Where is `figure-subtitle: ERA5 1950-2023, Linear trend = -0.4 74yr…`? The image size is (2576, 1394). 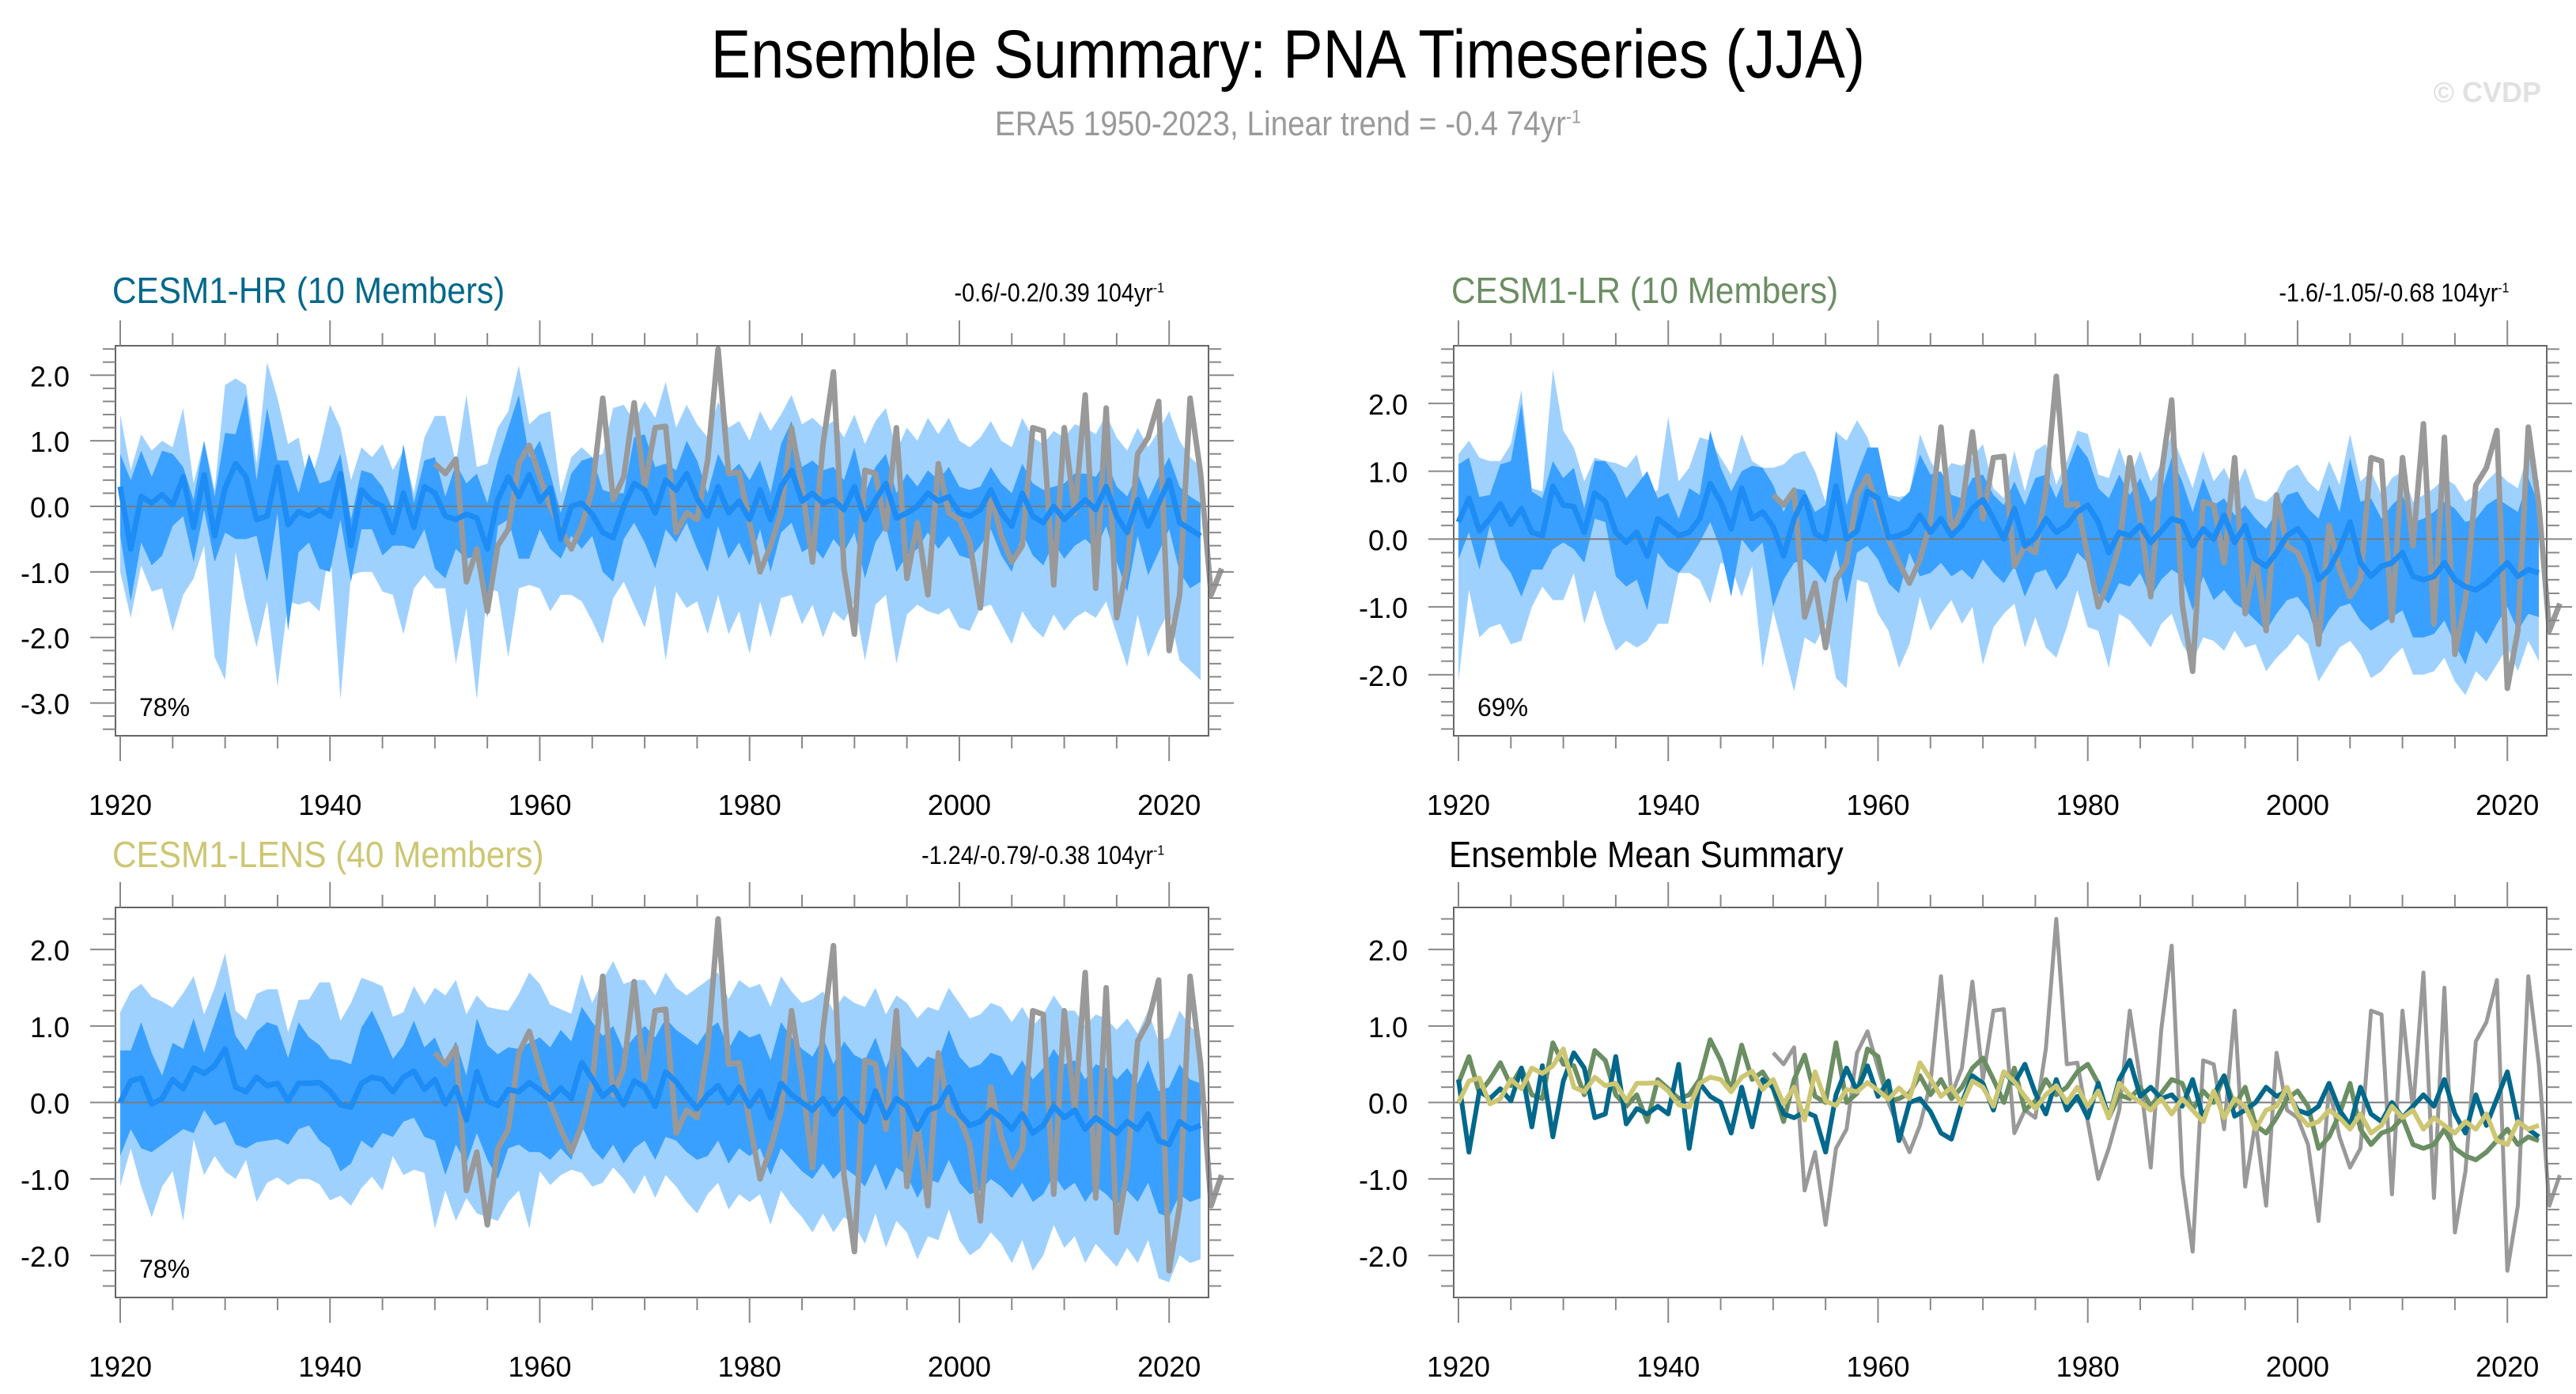 figure-subtitle: ERA5 1950-2023, Linear trend = -0.4 74yr… is located at coordinates (1288, 124).